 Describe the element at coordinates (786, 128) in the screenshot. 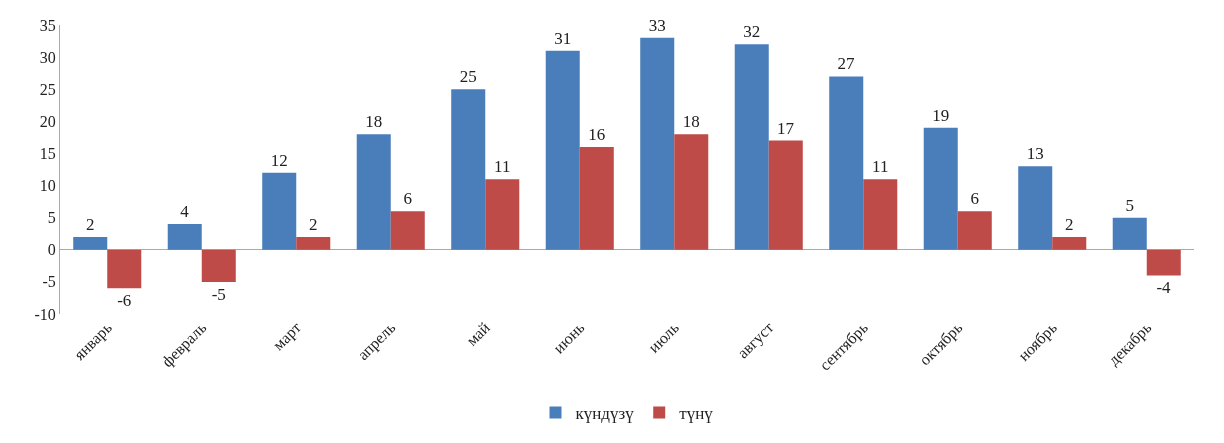

I see `data-label: 17` at that location.